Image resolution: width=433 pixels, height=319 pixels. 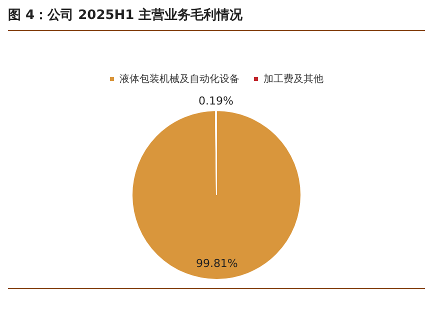 I want to click on legend-label: 液体包装机械及自动化设备, so click(x=180, y=78).